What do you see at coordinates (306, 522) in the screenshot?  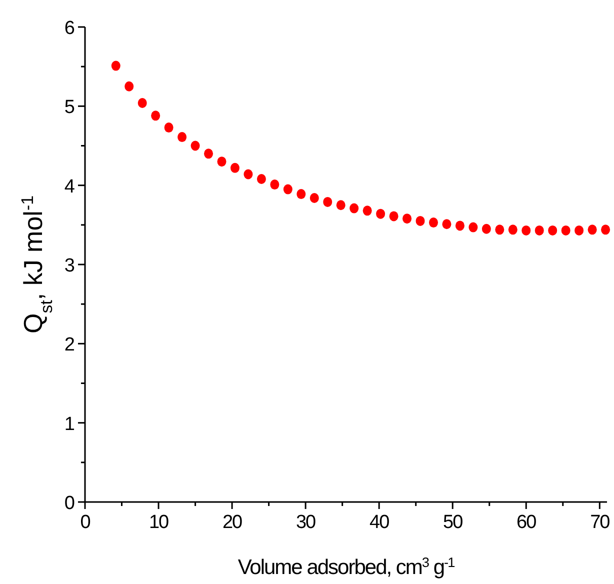 I see `x-tick-label: 30` at bounding box center [306, 522].